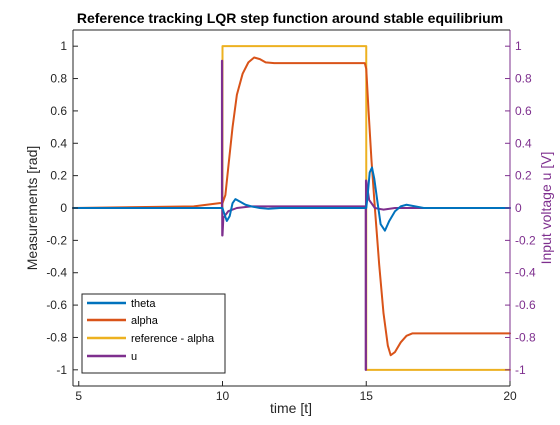 The width and height of the screenshot is (560, 425). I want to click on x-tick-label: 15, so click(367, 396).